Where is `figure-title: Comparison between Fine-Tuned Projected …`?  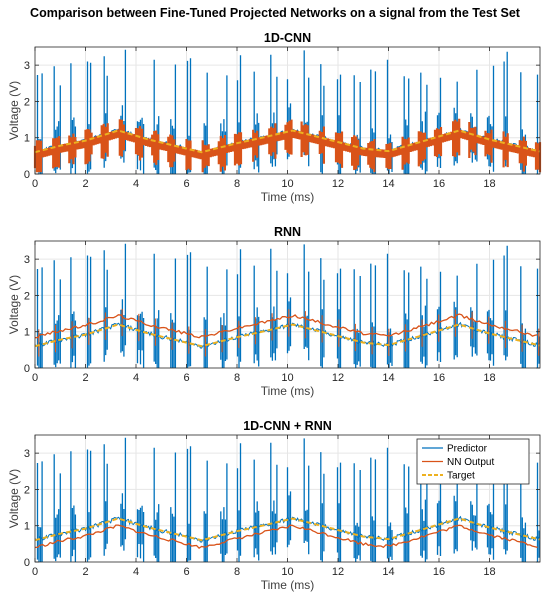
figure-title: Comparison between Fine-Tuned Projected … is located at coordinates (275, 13).